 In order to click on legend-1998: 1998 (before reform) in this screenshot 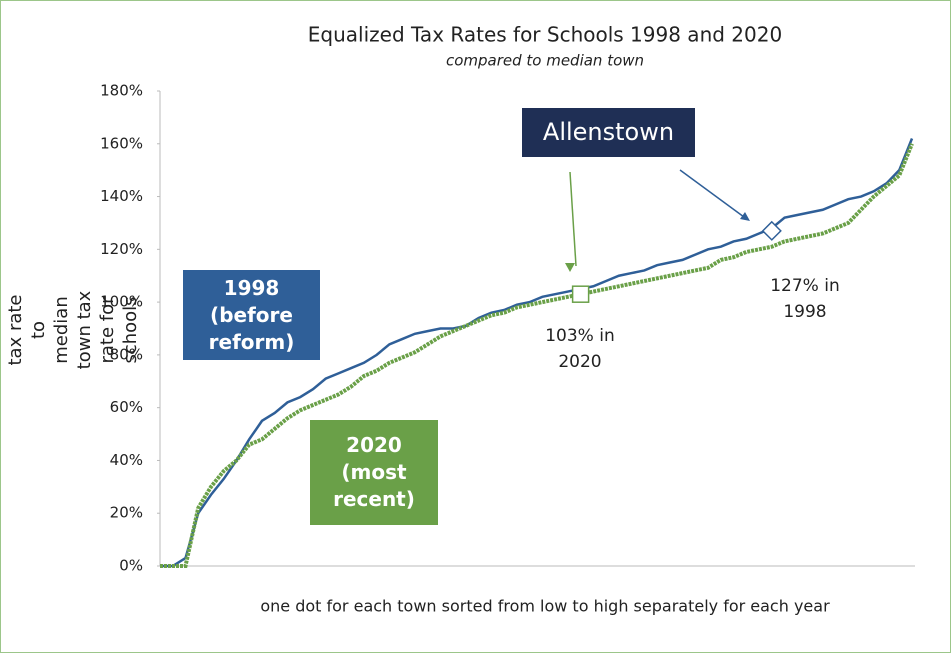, I will do `click(251, 315)`.